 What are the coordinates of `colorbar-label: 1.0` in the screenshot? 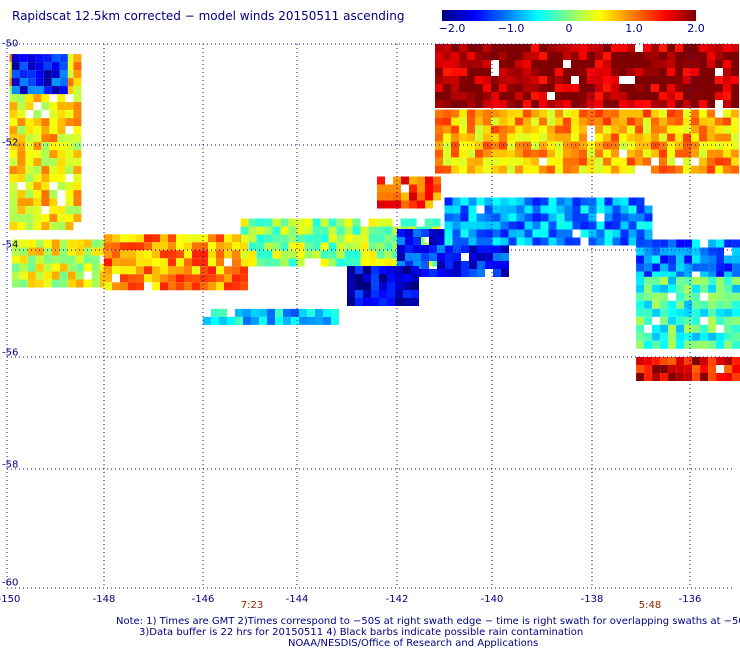 It's located at (634, 28).